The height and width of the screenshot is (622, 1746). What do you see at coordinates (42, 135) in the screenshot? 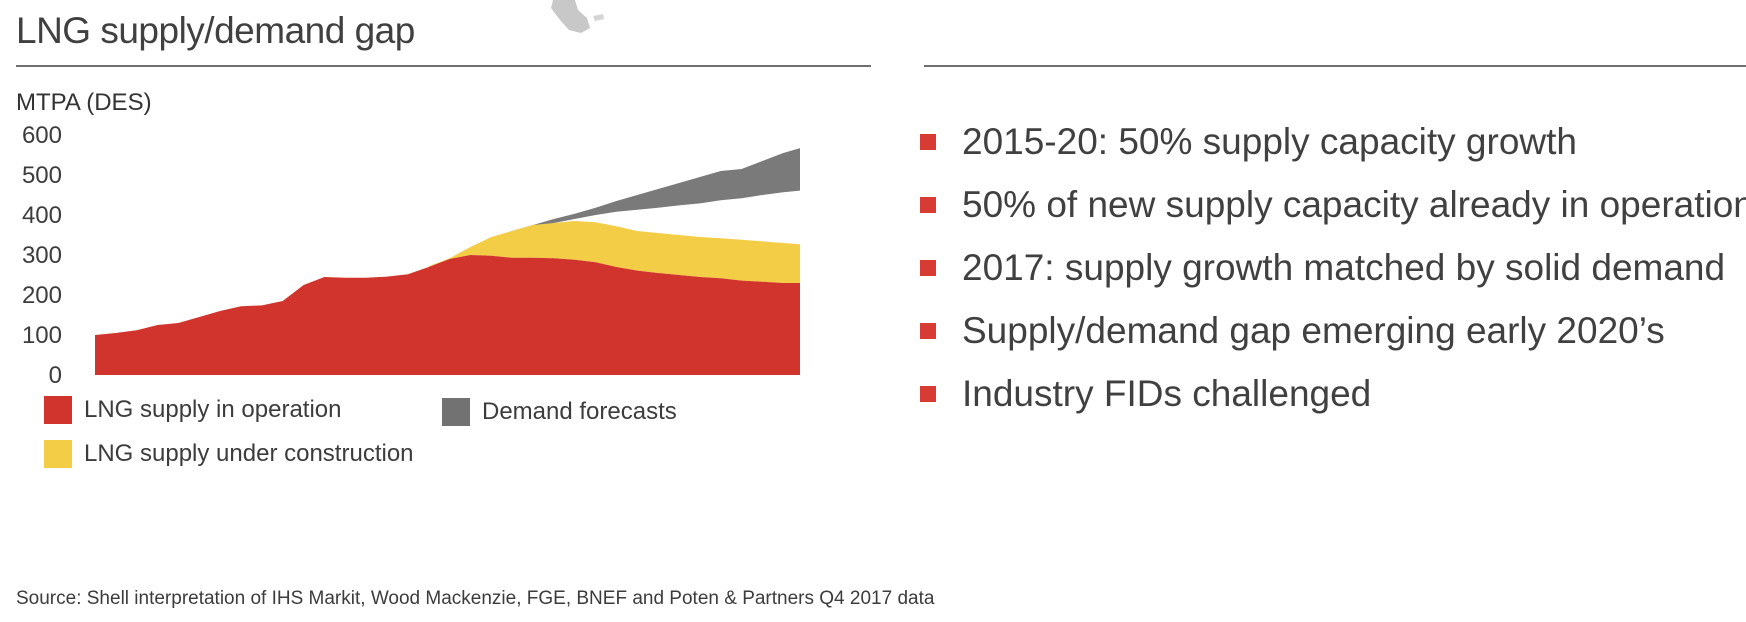
I see `y-tick-label: 600` at bounding box center [42, 135].